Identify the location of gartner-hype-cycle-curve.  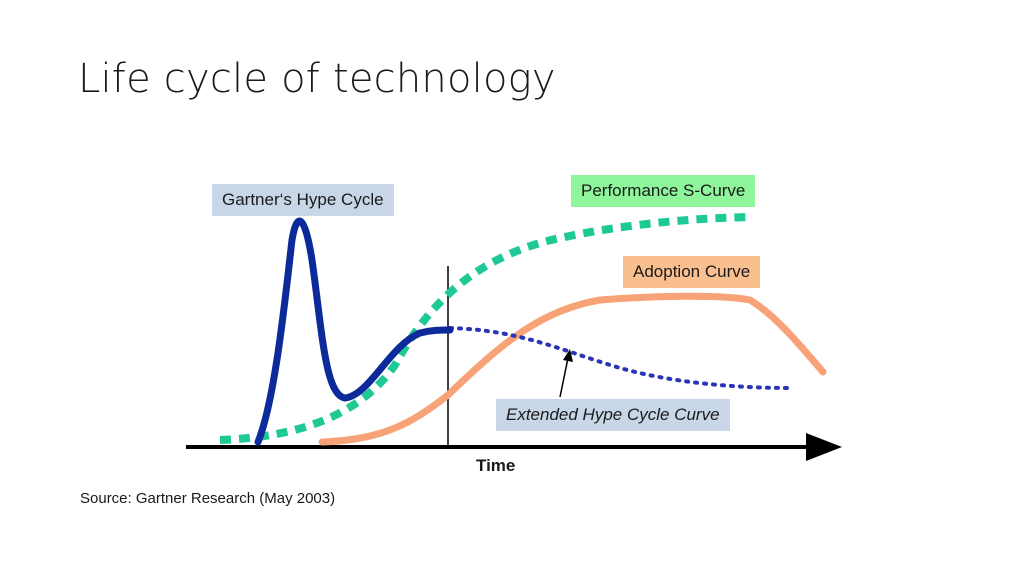
(354, 331).